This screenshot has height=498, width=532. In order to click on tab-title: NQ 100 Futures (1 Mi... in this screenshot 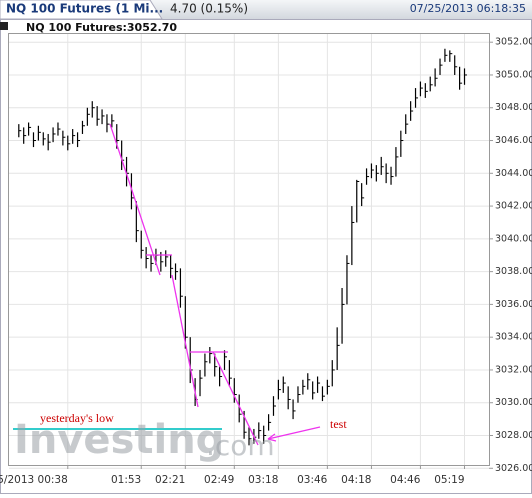, I will do `click(84, 9)`.